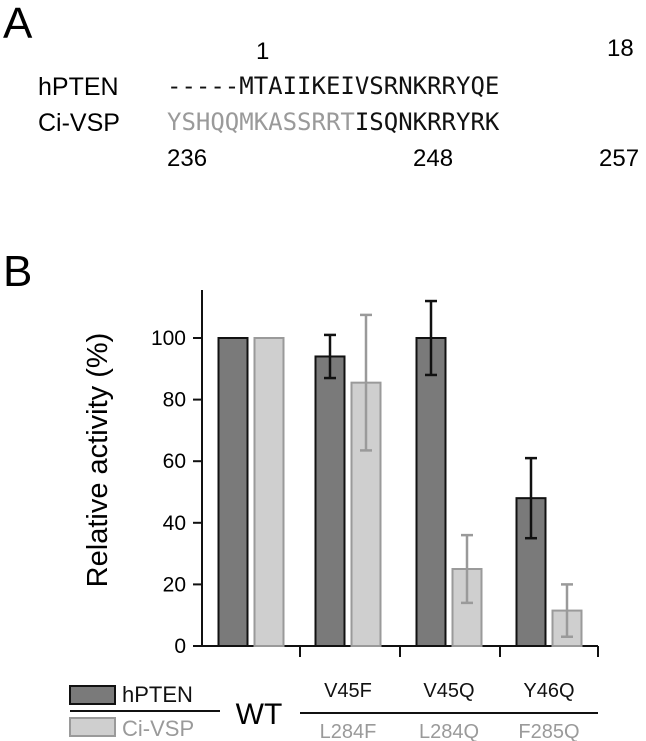 The image size is (646, 741). Describe the element at coordinates (449, 731) in the screenshot. I see `category-label-l284q: L284Q` at that location.